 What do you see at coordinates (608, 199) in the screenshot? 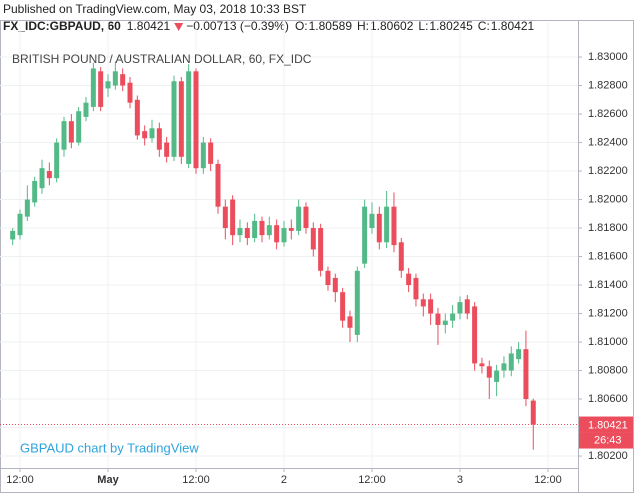
I see `y-tick-label: 1.82000` at bounding box center [608, 199].